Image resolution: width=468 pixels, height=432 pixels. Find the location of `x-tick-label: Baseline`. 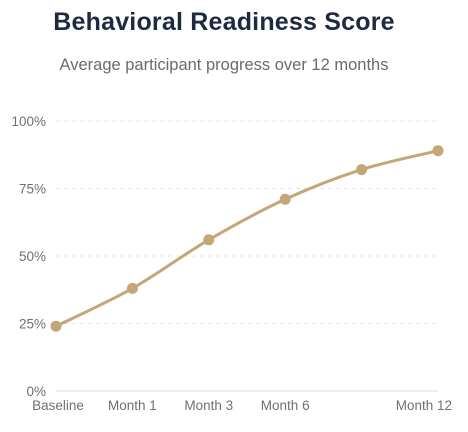

x-tick-label: Baseline is located at coordinates (58, 405).